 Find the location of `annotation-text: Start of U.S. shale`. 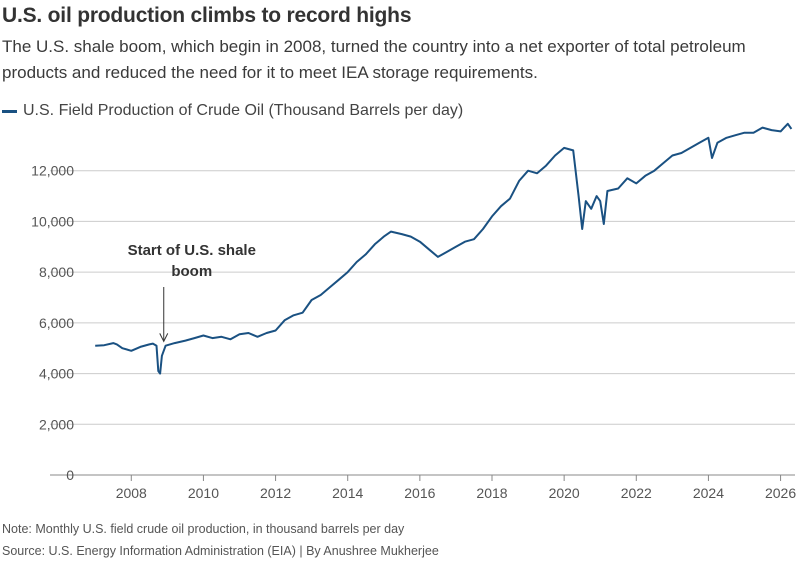

annotation-text: Start of U.S. shale is located at coordinates (192, 250).